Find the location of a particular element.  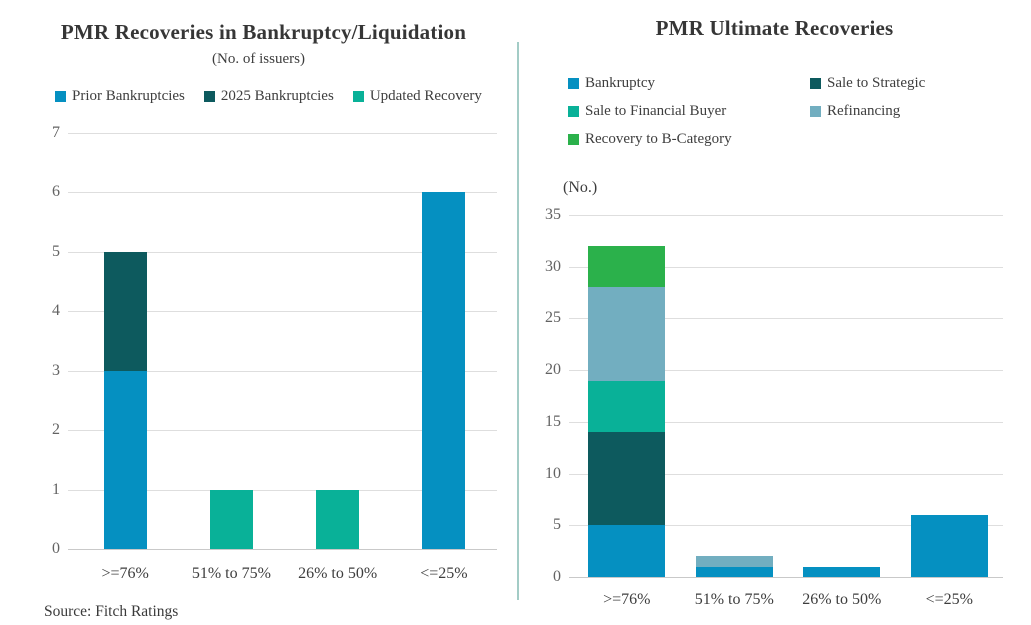

legend-item: Refinancing is located at coordinates (867, 111).